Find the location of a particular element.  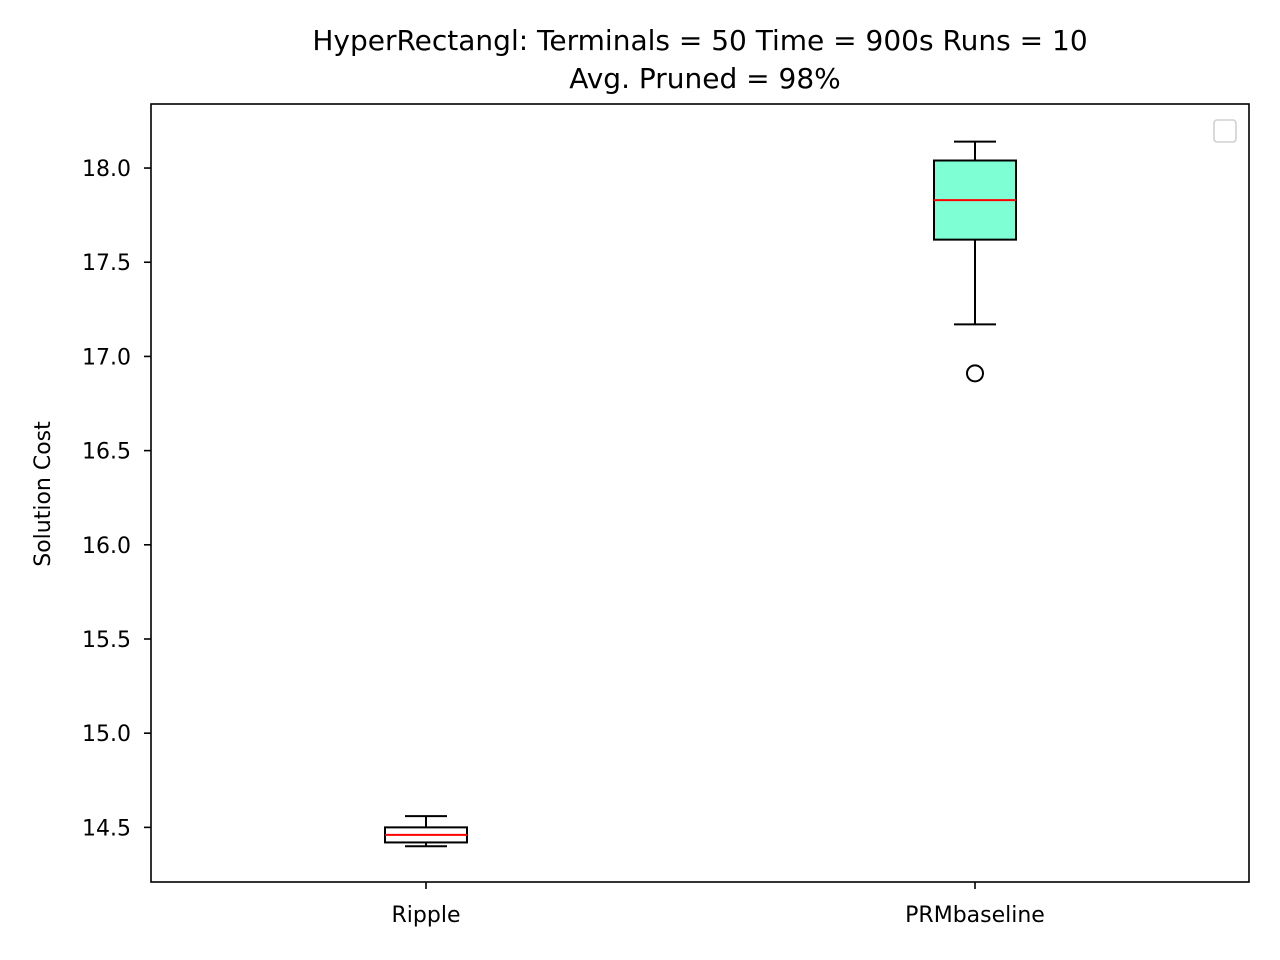

x-tick-label: Ripple is located at coordinates (426, 915).